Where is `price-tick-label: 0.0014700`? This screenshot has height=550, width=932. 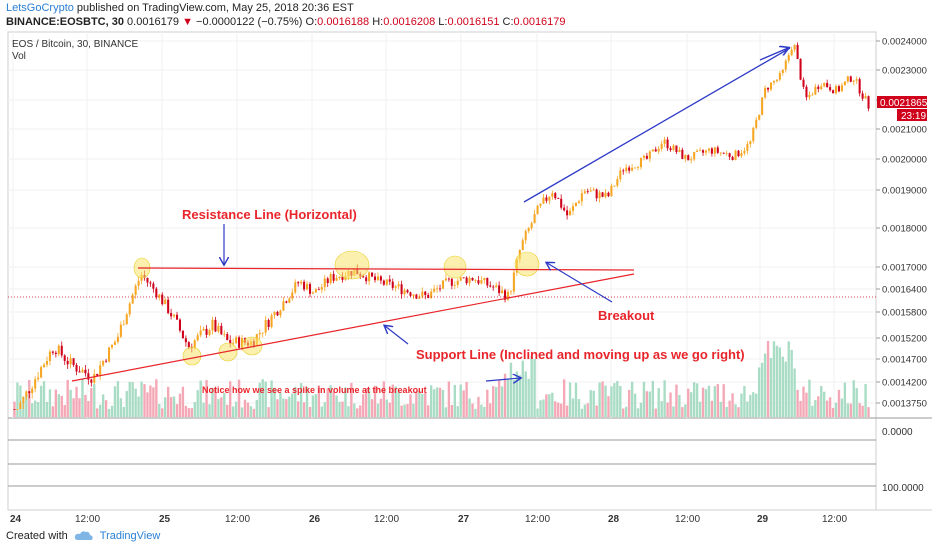
price-tick-label: 0.0014700 is located at coordinates (904, 360).